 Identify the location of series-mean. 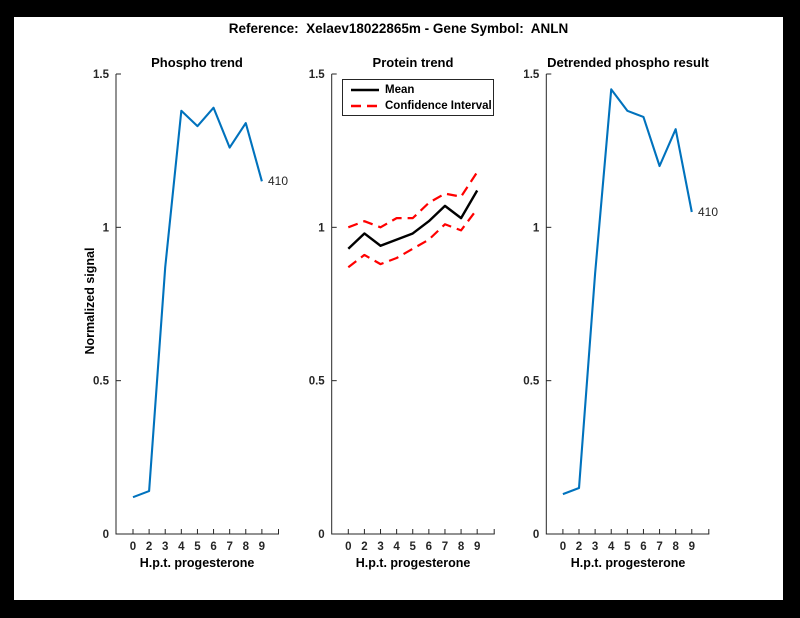
(413, 219).